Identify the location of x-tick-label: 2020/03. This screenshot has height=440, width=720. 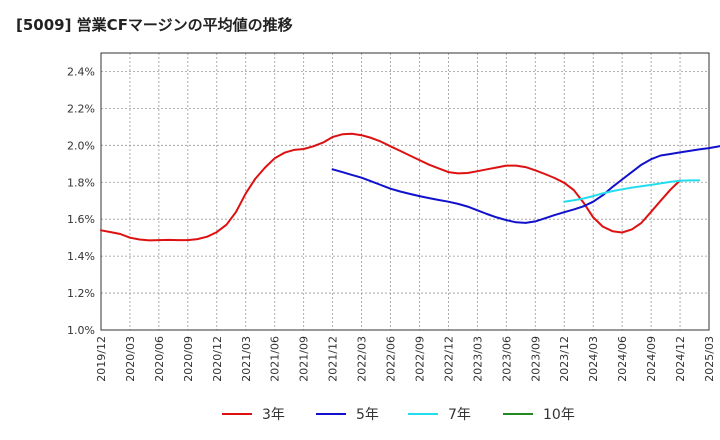
(130, 359).